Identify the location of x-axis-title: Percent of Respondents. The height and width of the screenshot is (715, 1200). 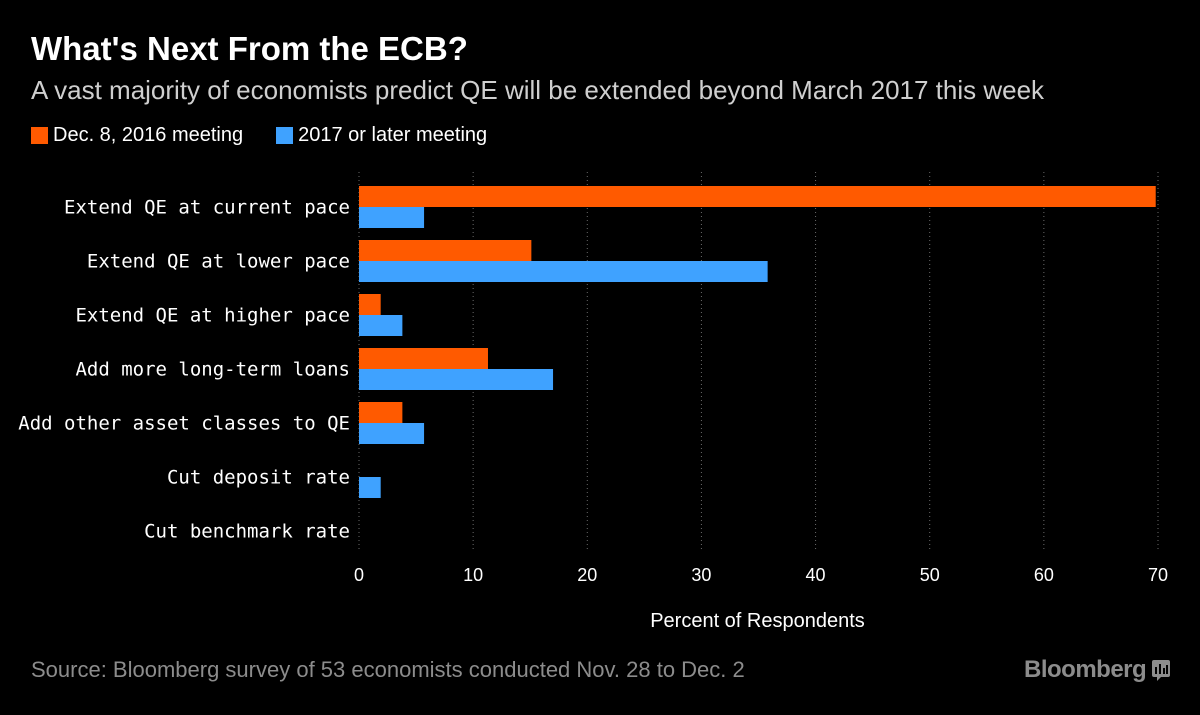
(757, 621).